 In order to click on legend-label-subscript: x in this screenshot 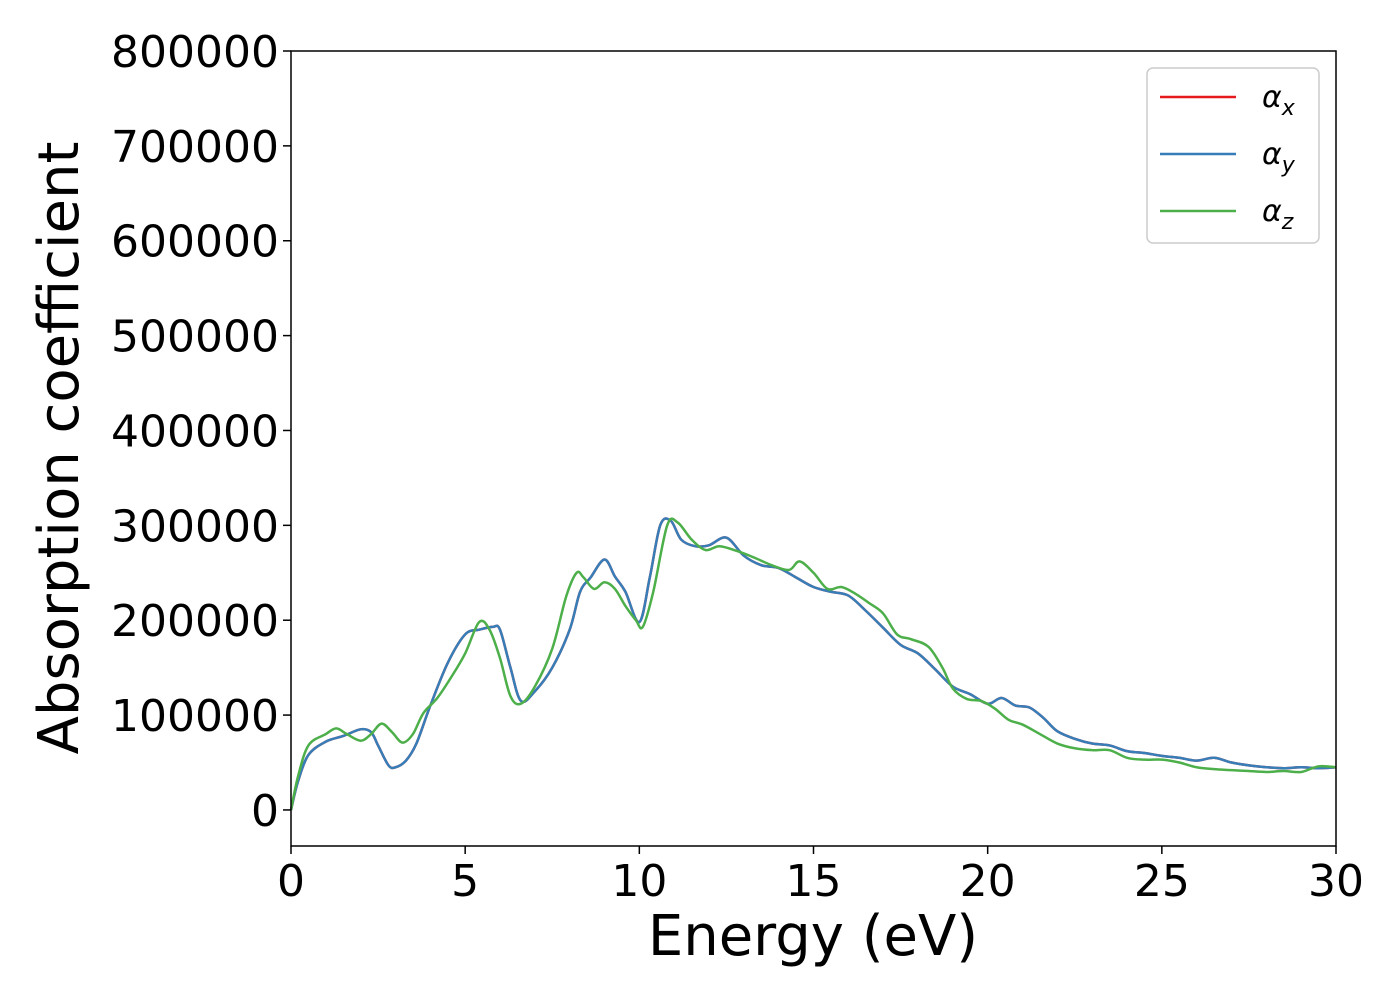, I will do `click(1288, 108)`.